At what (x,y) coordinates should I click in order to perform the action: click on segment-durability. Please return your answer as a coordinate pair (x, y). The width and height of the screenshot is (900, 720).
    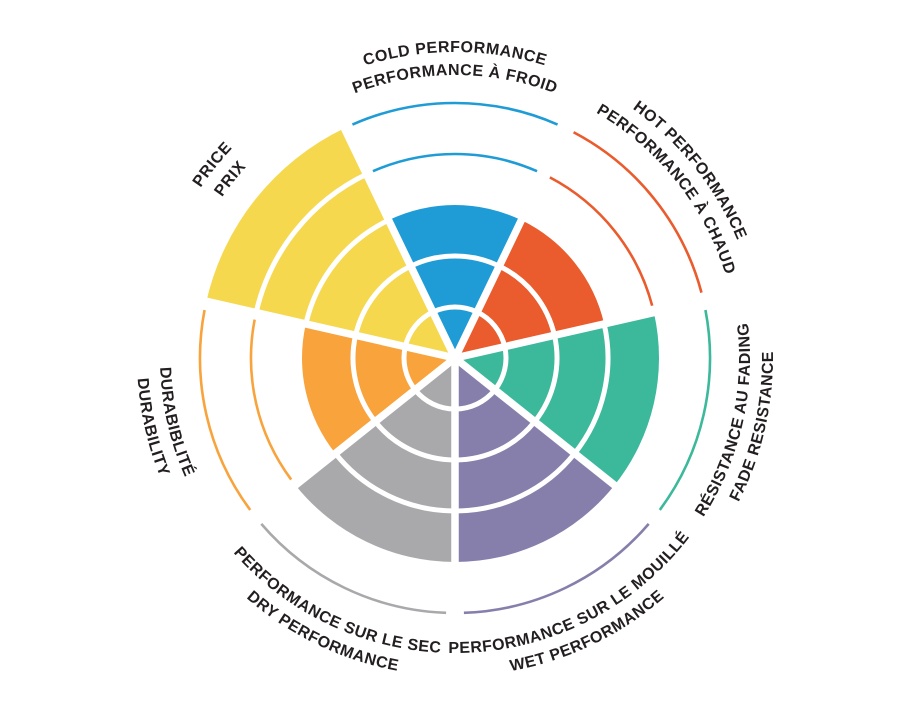
    Looking at the image, I should click on (326, 410).